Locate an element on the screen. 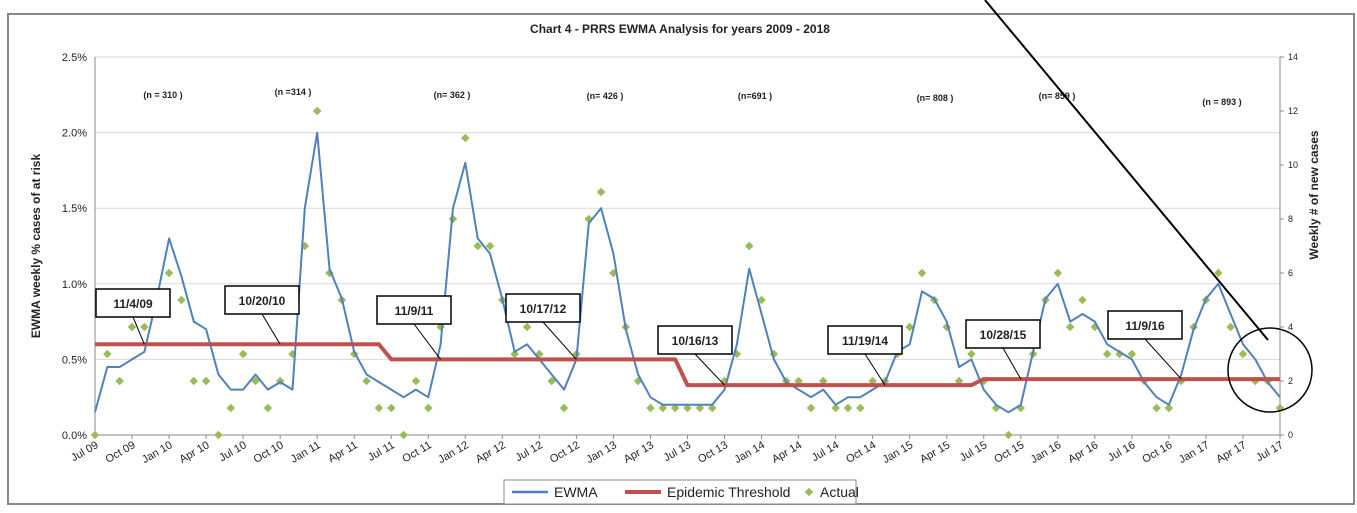 Image resolution: width=1357 pixels, height=513 pixels. y2-tick-label: 8 is located at coordinates (1290, 219).